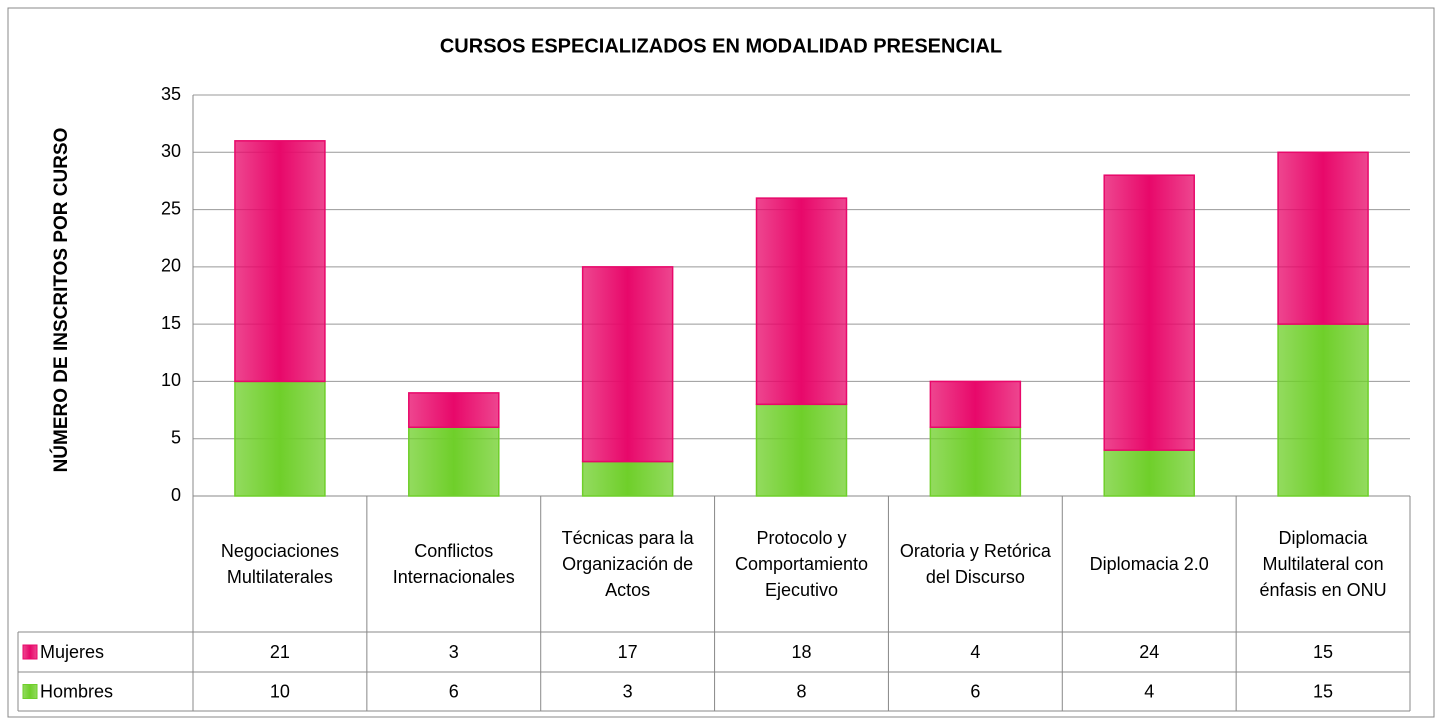 The image size is (1442, 727). I want to click on table-value: 21, so click(280, 652).